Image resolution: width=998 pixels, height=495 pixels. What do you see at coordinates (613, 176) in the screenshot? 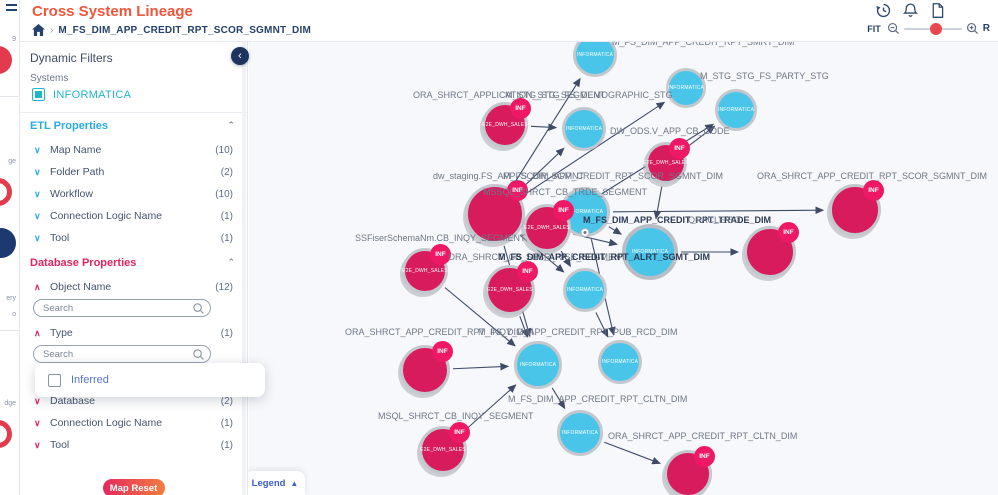
I see `graph-node-name-label: M_FS_DIM_APP_CREDIT_RPT_SCOR_SGMNT_DIM` at bounding box center [613, 176].